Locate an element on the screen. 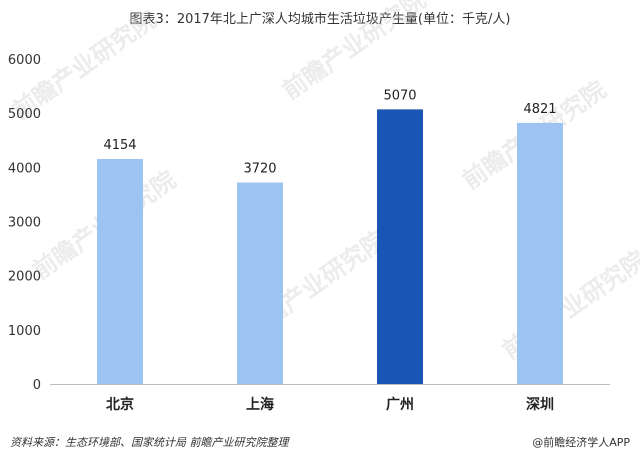 The width and height of the screenshot is (640, 460). data-label: 4154 is located at coordinates (119, 145).